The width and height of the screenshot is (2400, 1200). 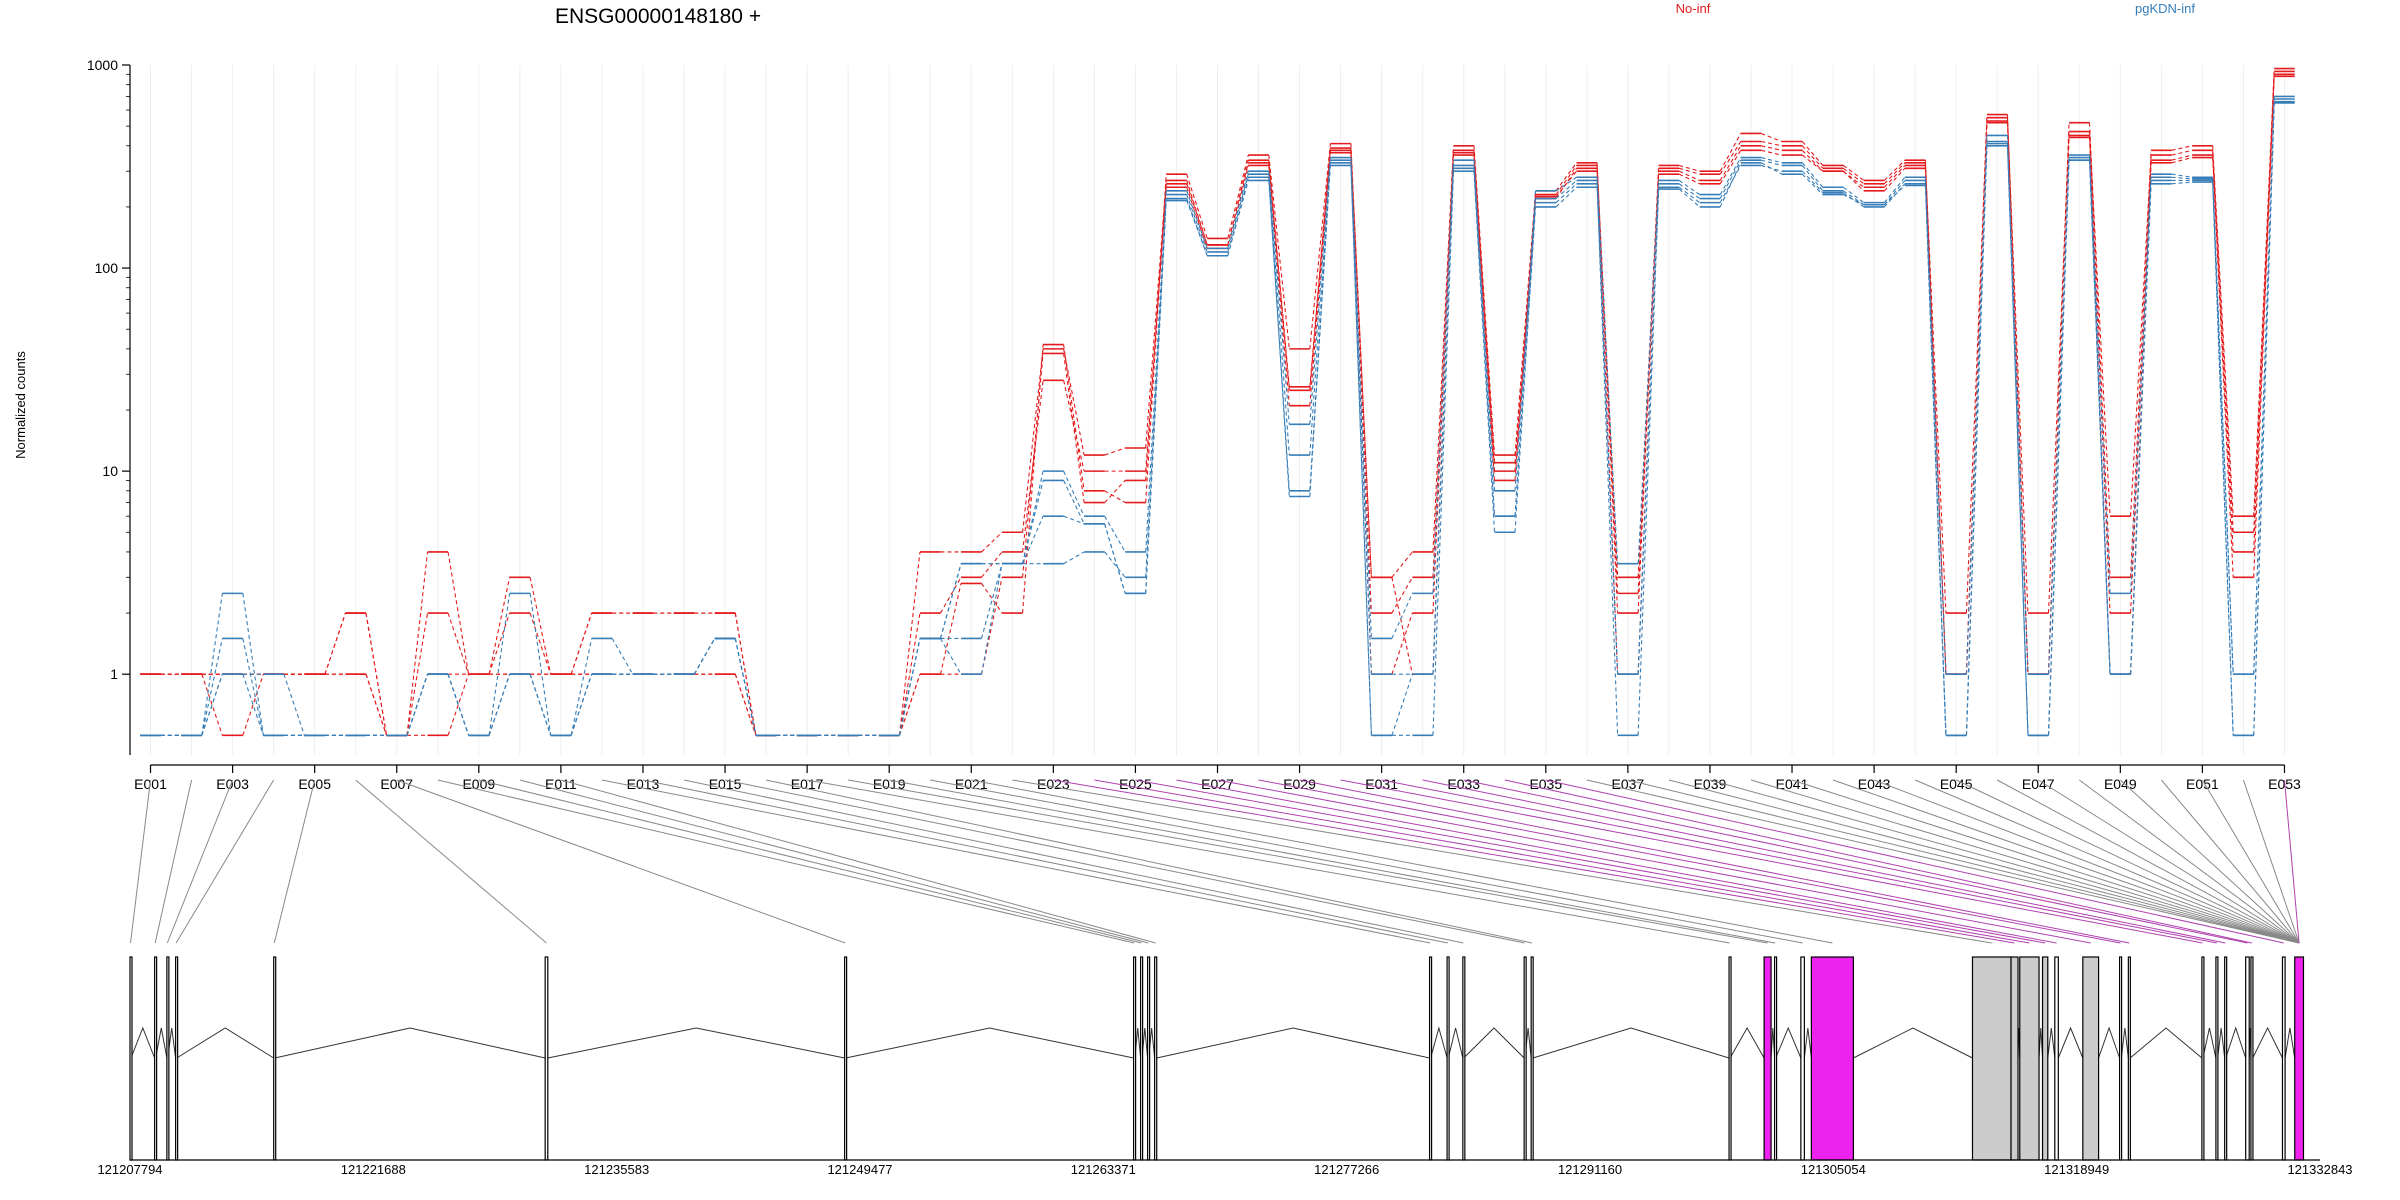 What do you see at coordinates (2202, 784) in the screenshot?
I see `x-tick-label: E051` at bounding box center [2202, 784].